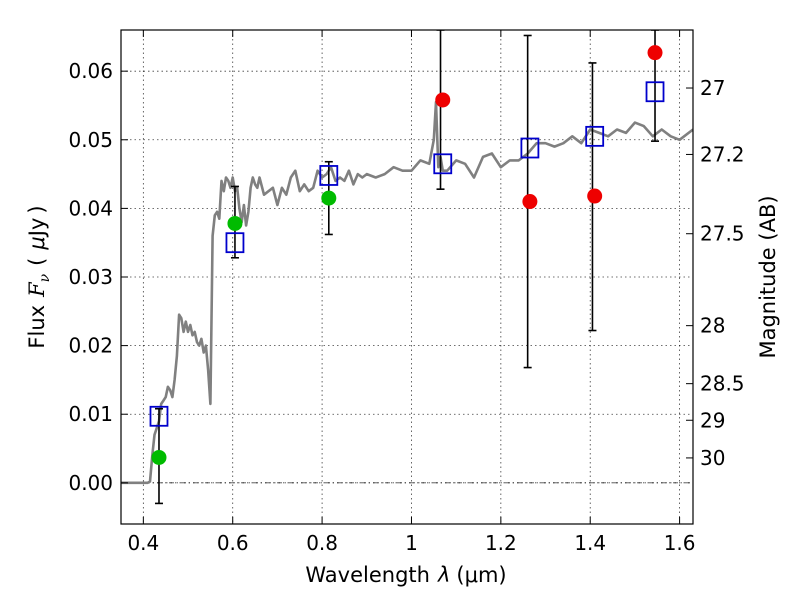 The height and width of the screenshot is (600, 800). I want to click on y2-tick-label: 28, so click(712, 326).